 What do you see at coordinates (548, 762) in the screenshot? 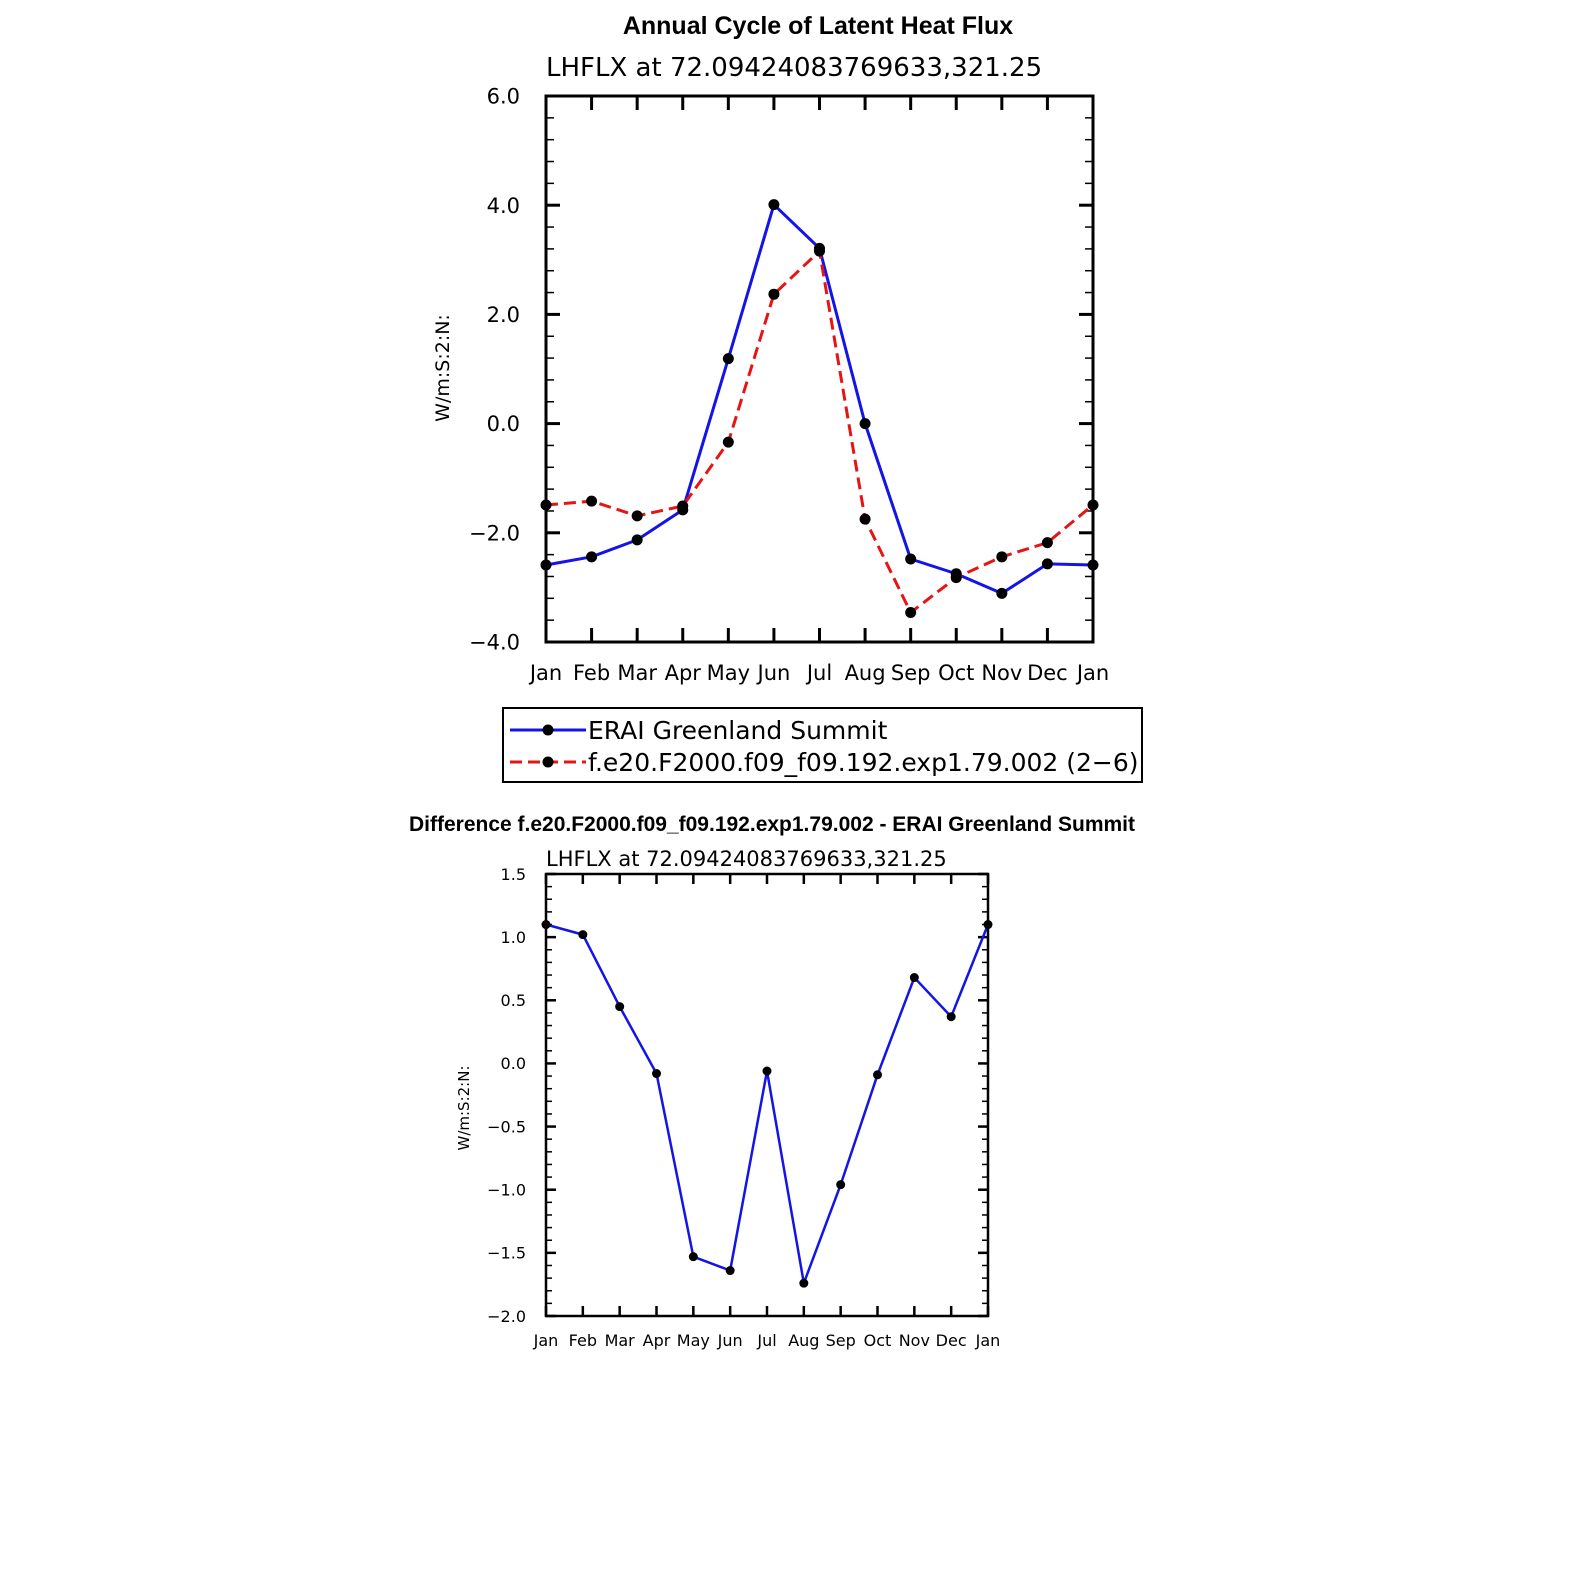
I see `legend-marker-model` at bounding box center [548, 762].